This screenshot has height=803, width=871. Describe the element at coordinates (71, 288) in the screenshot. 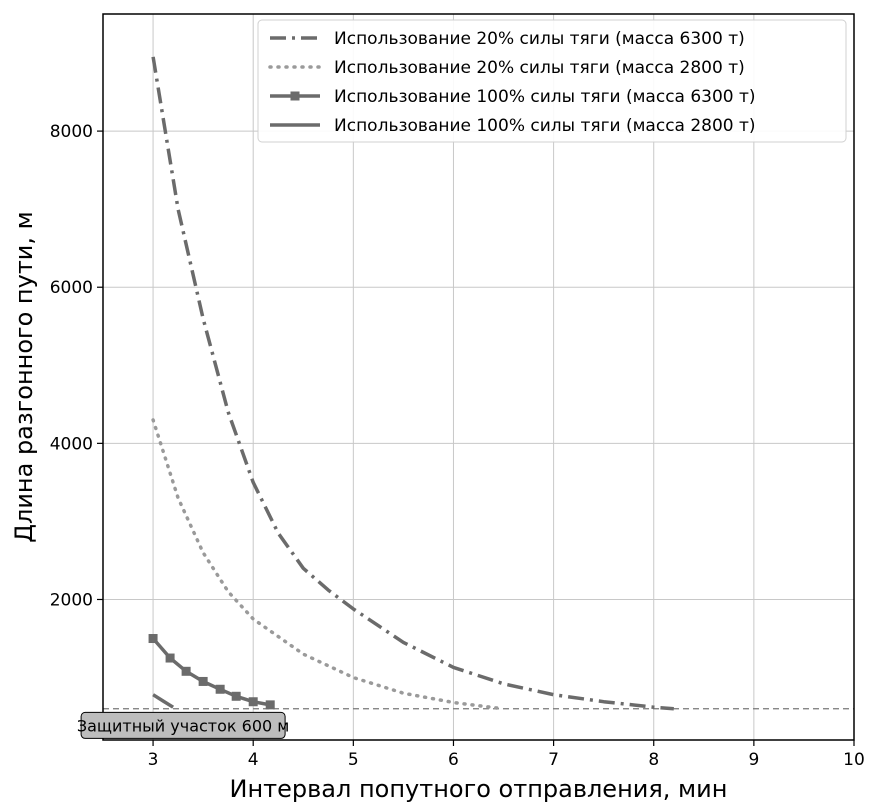

I see `y-tick-label: 6000` at that location.